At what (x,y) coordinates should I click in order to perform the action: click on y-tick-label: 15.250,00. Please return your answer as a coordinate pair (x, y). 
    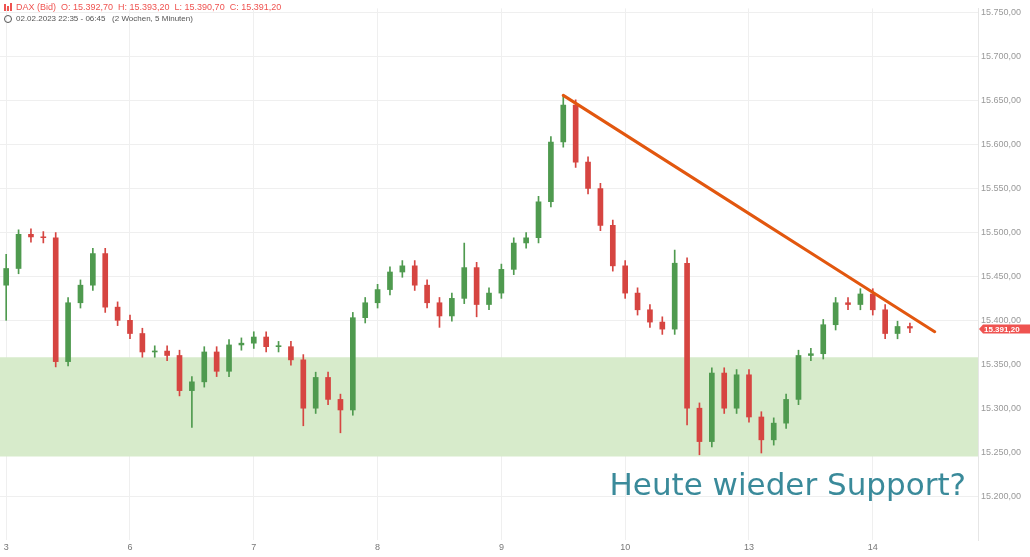
    Looking at the image, I should click on (1001, 451).